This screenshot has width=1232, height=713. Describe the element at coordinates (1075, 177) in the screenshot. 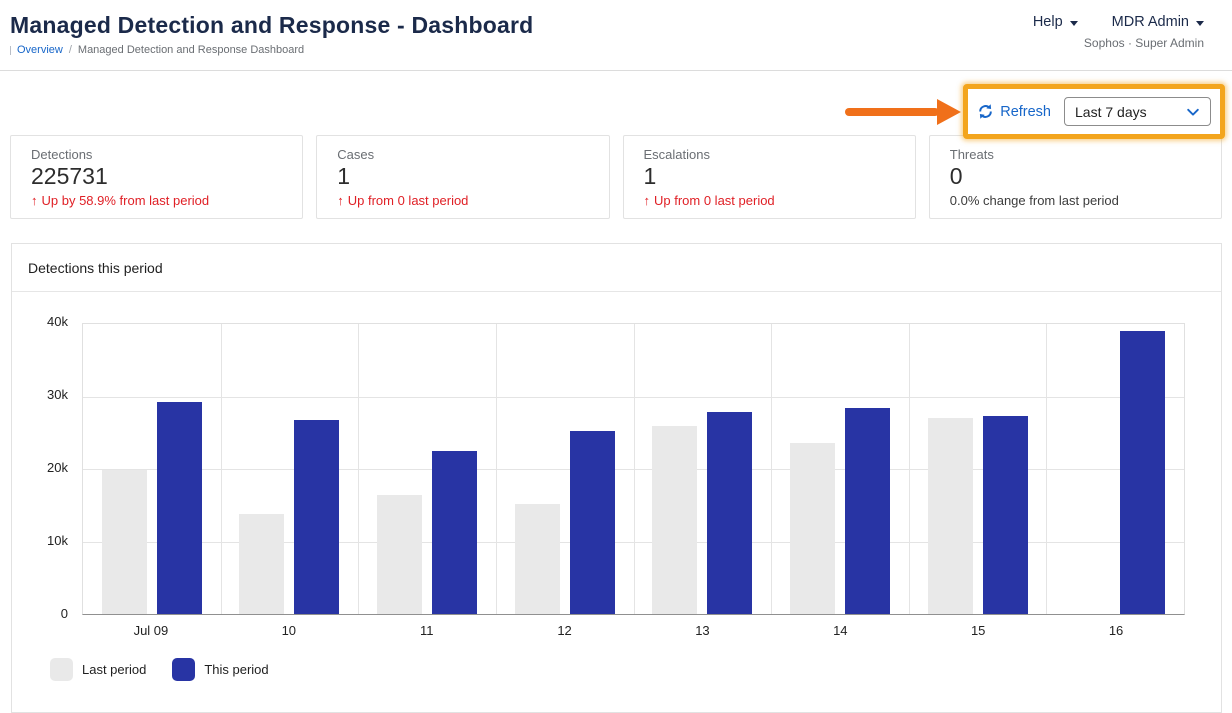

I see `stat-card-threats: Threats 0 0.0% change from last period` at that location.